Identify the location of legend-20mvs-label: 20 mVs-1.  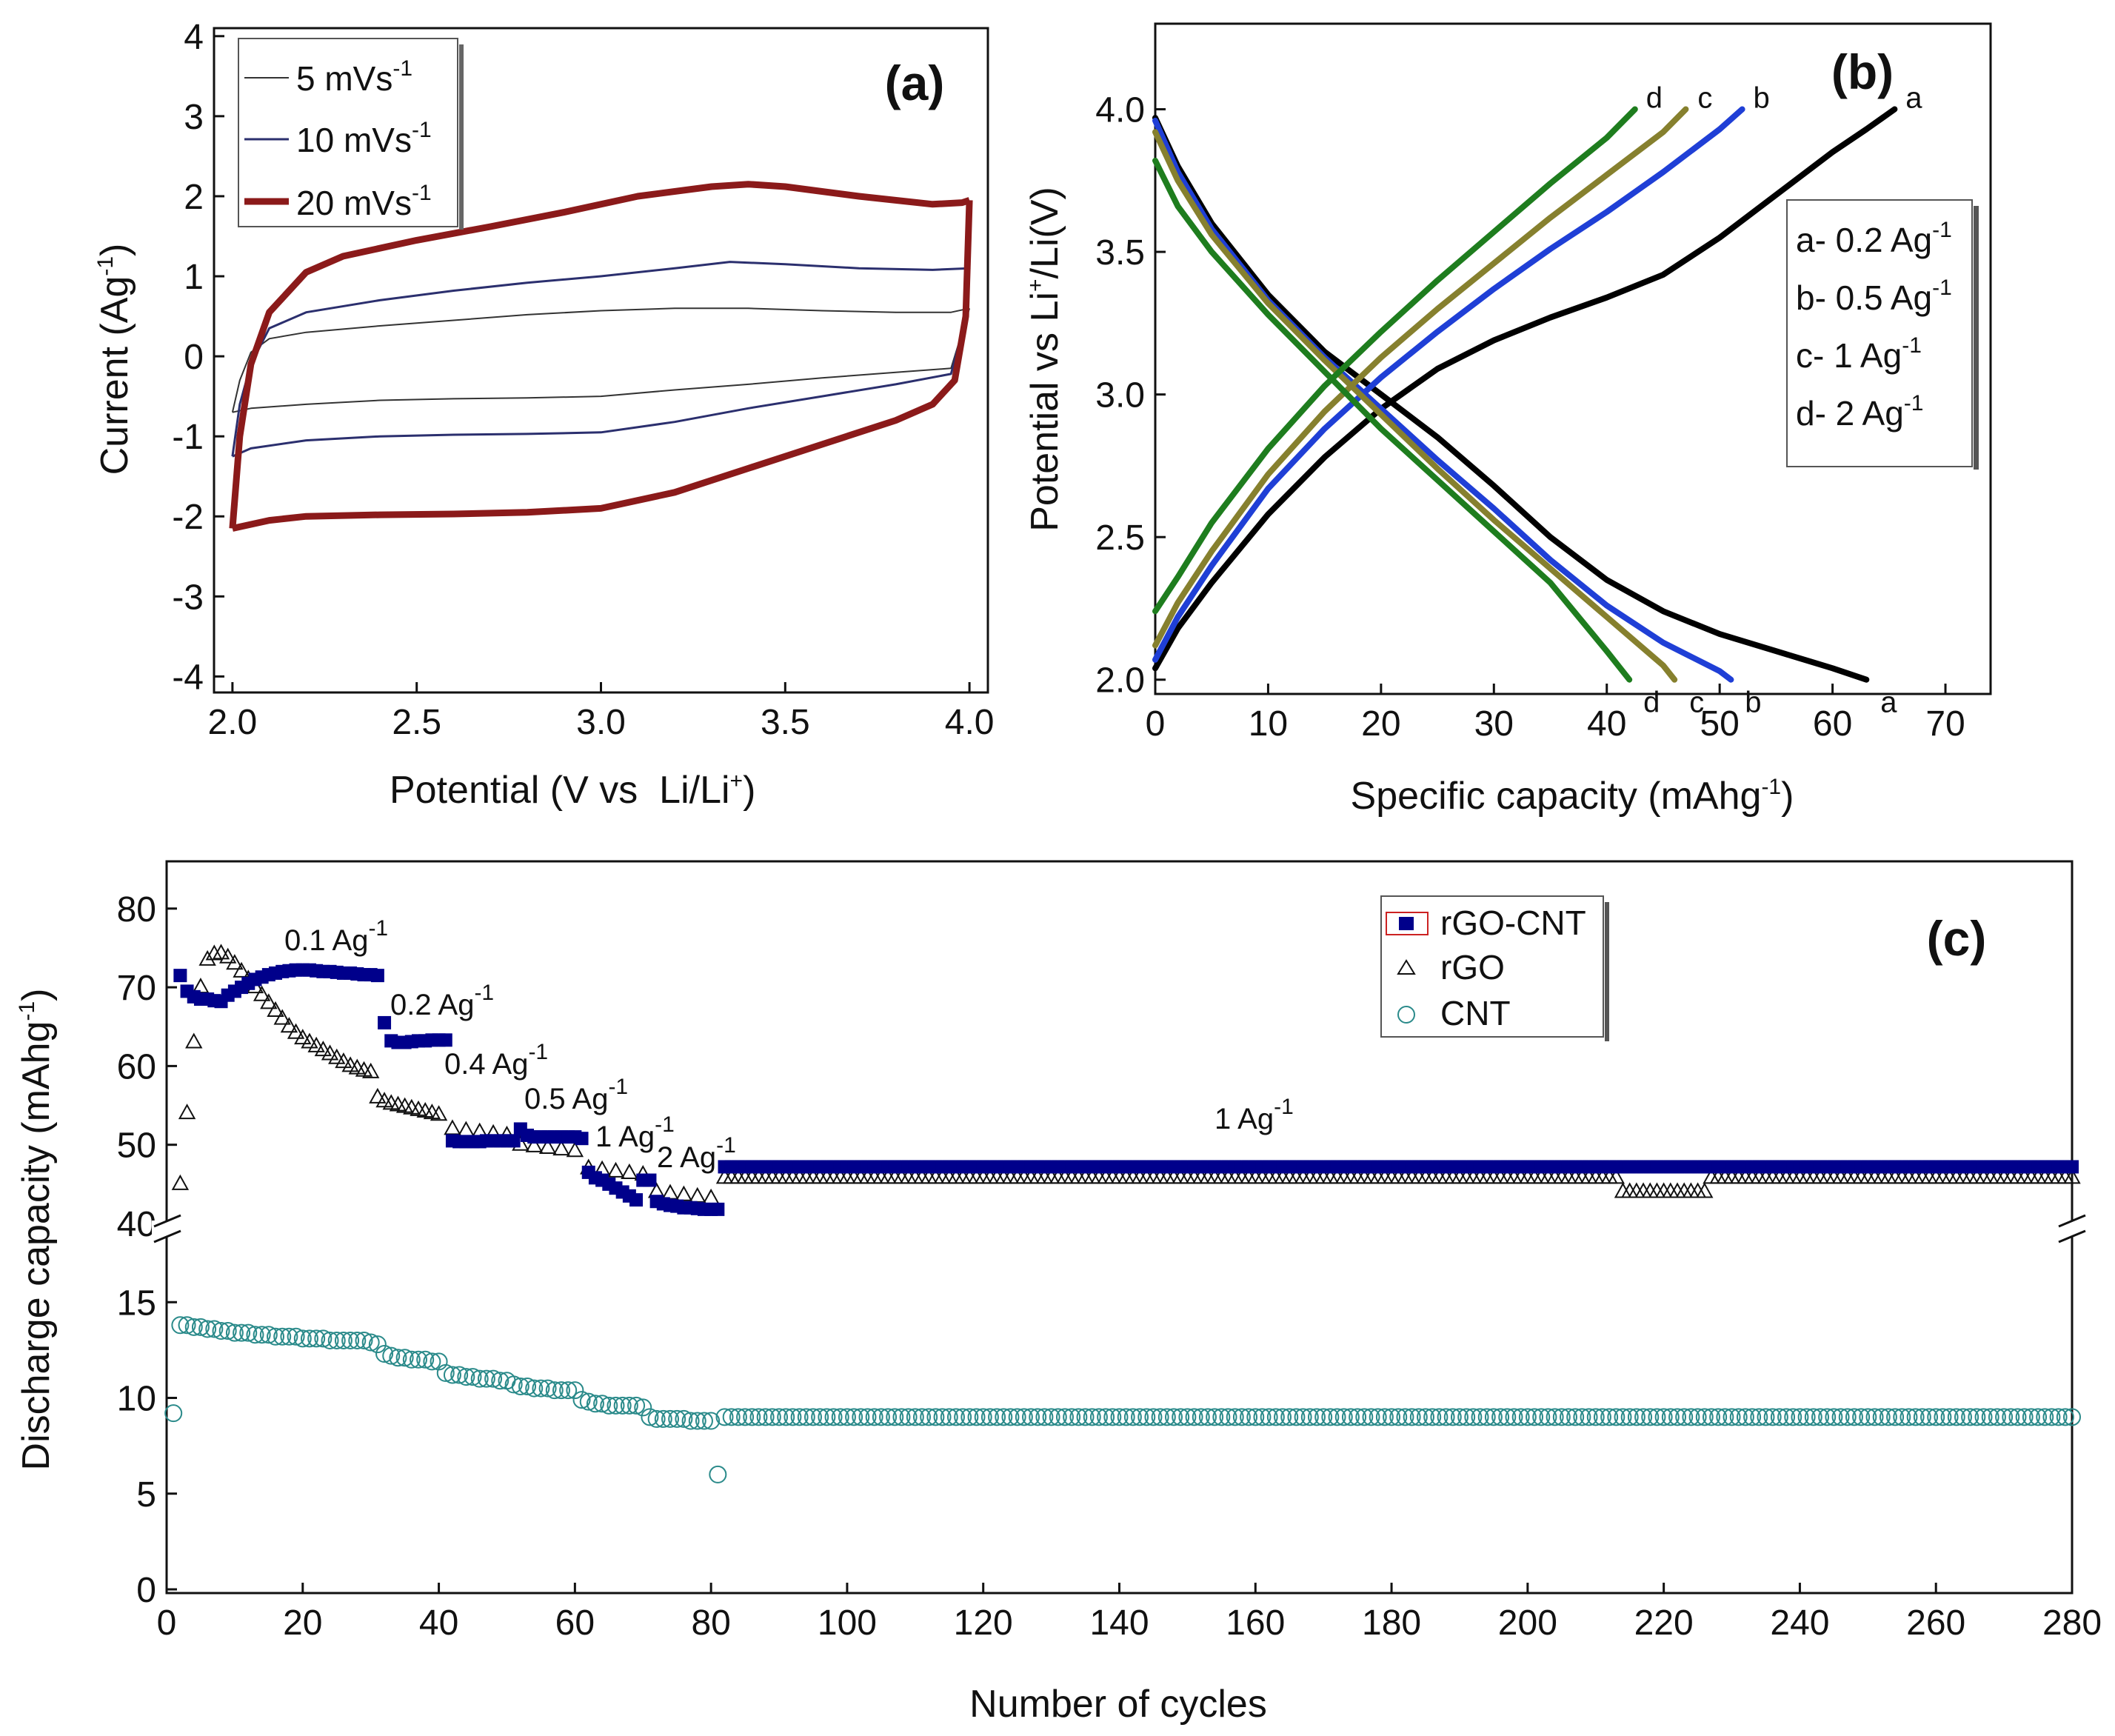
(364, 201).